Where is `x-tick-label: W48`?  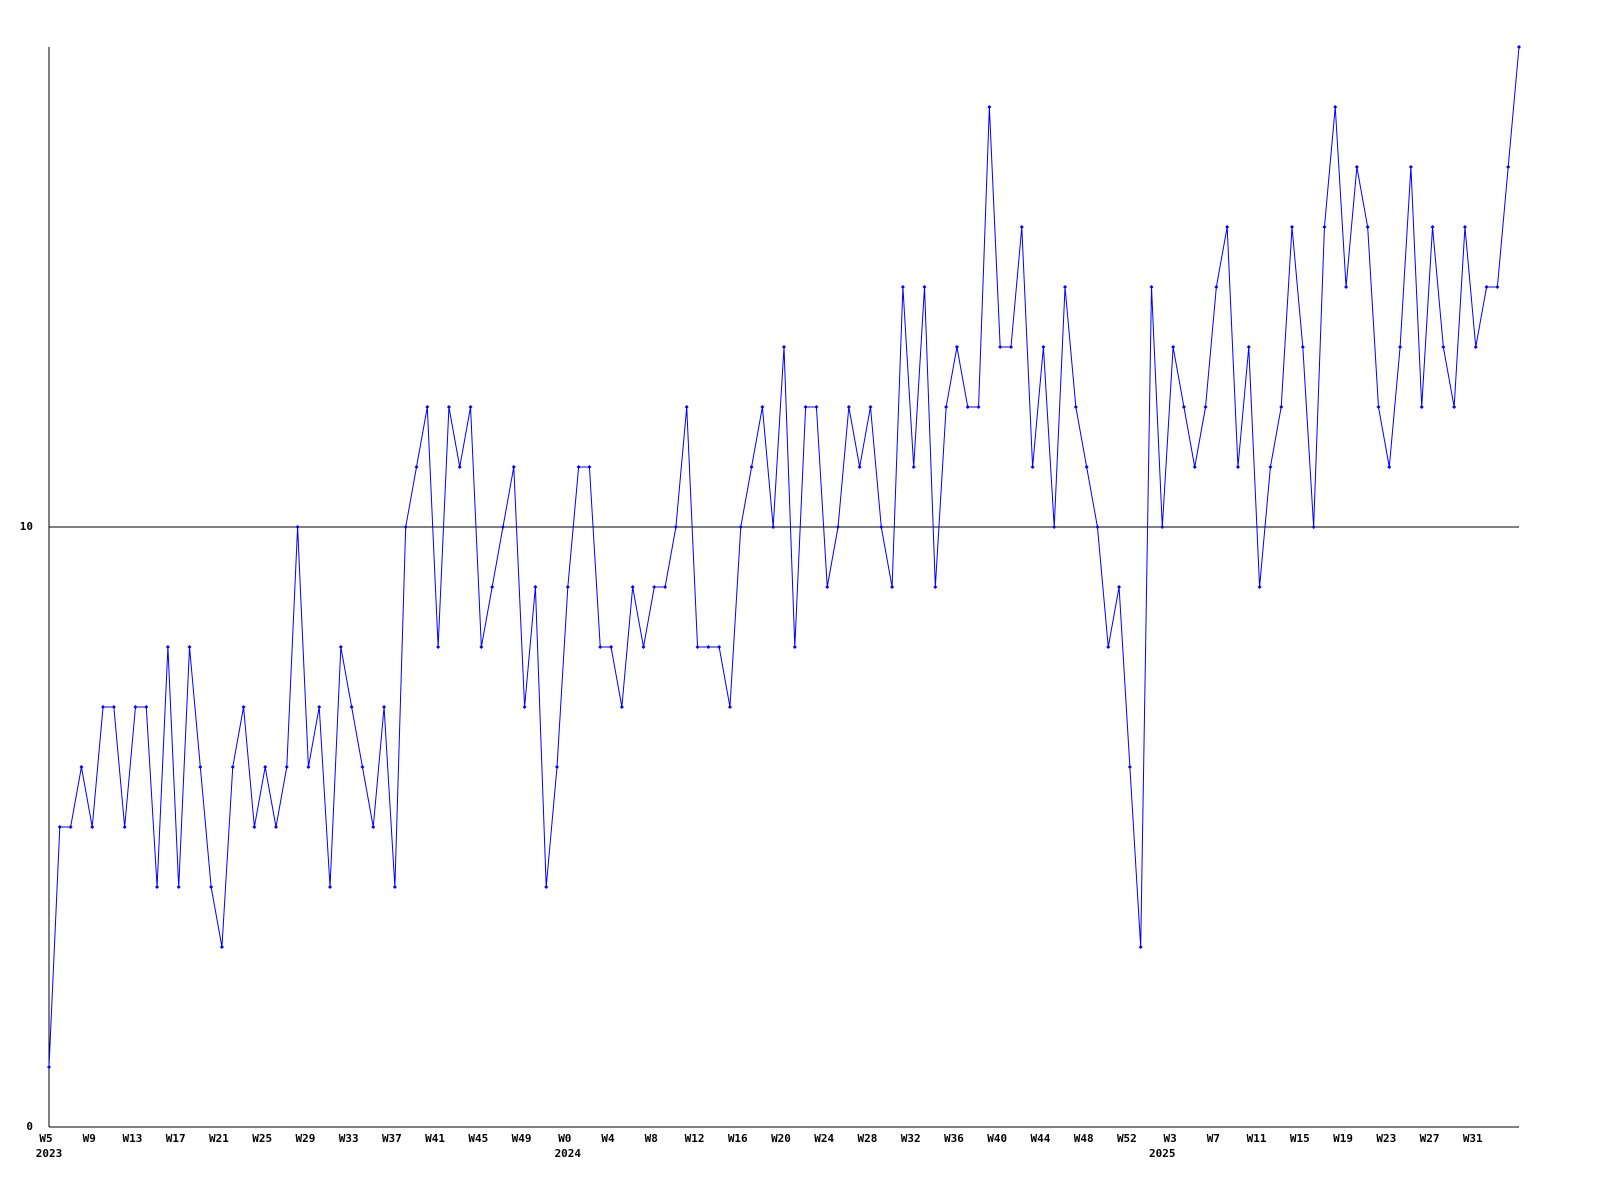 x-tick-label: W48 is located at coordinates (1084, 1138).